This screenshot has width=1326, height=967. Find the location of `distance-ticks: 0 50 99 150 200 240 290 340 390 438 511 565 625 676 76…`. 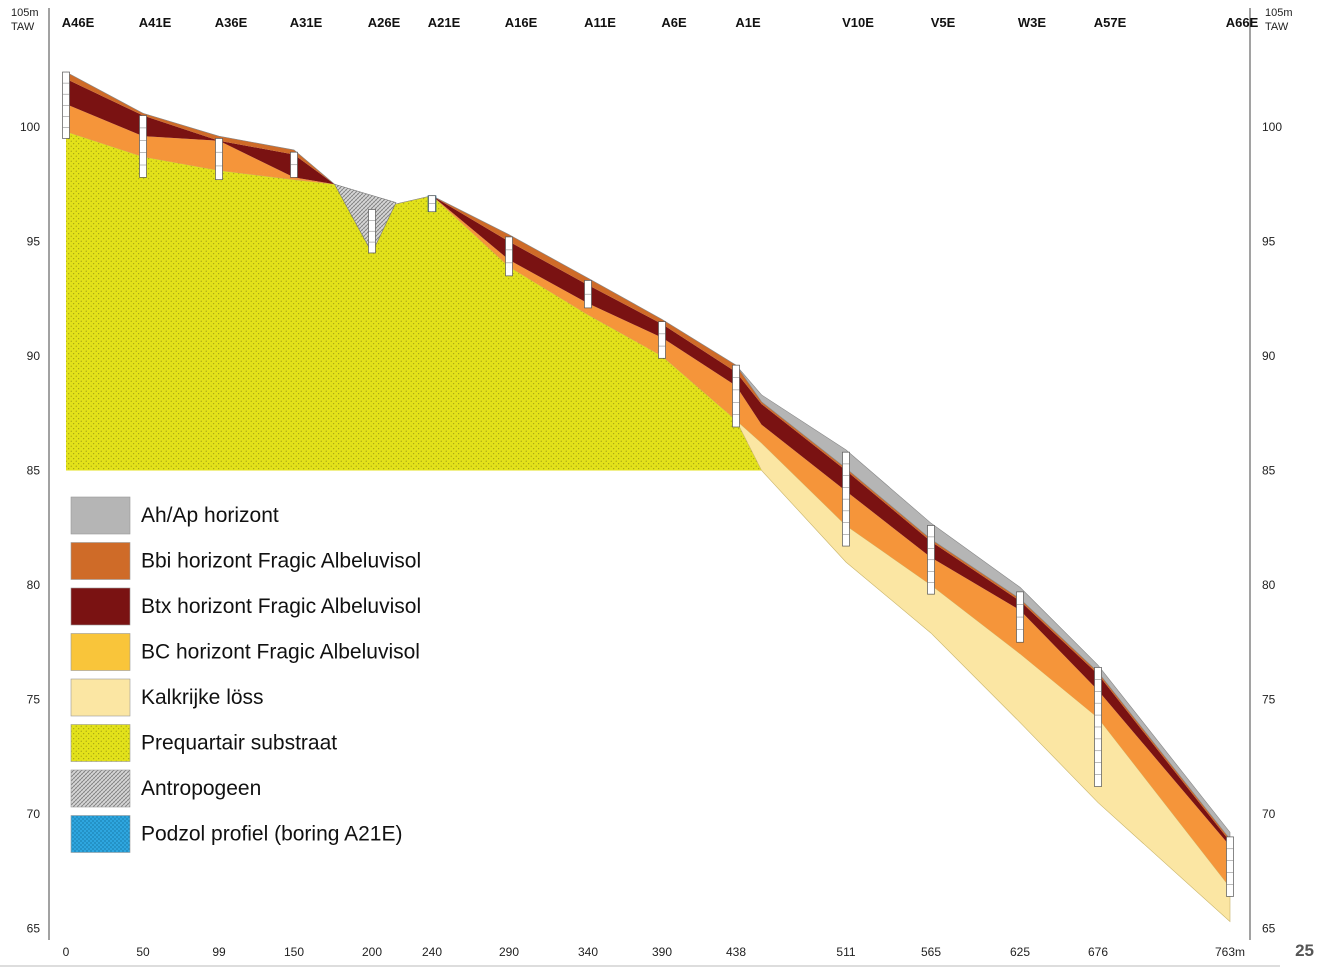

distance-ticks: 0 50 99 150 200 240 290 340 390 438 511 565 625 676 76… is located at coordinates (654, 952).